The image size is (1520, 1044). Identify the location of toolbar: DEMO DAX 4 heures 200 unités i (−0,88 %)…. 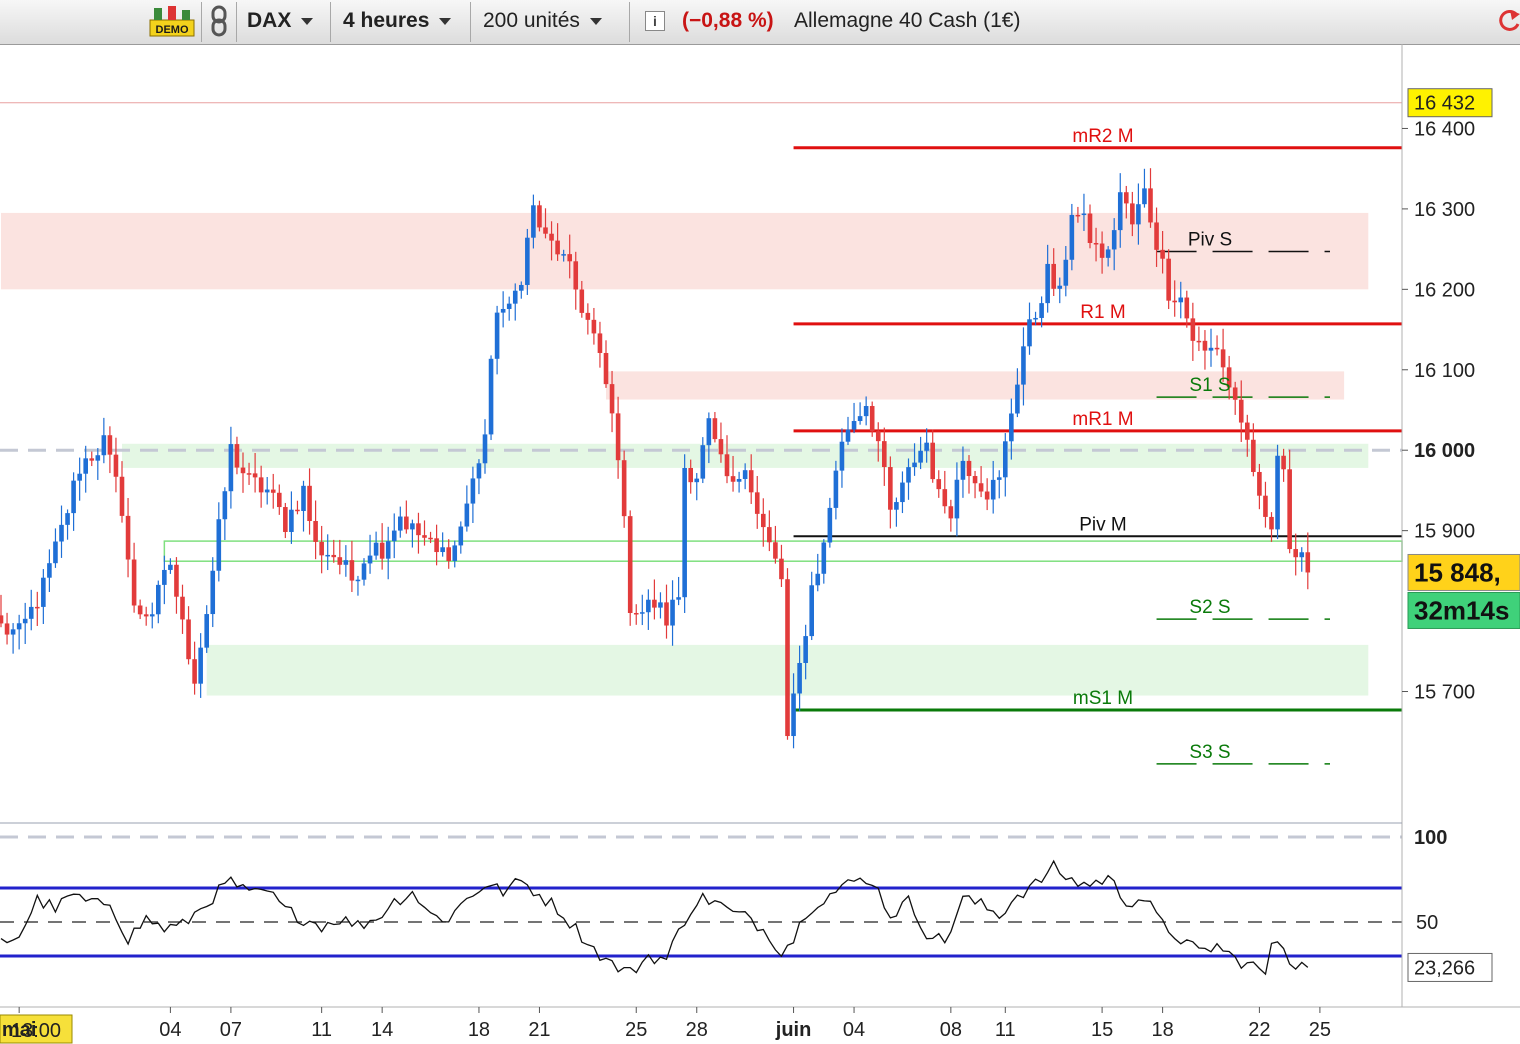
(760, 22).